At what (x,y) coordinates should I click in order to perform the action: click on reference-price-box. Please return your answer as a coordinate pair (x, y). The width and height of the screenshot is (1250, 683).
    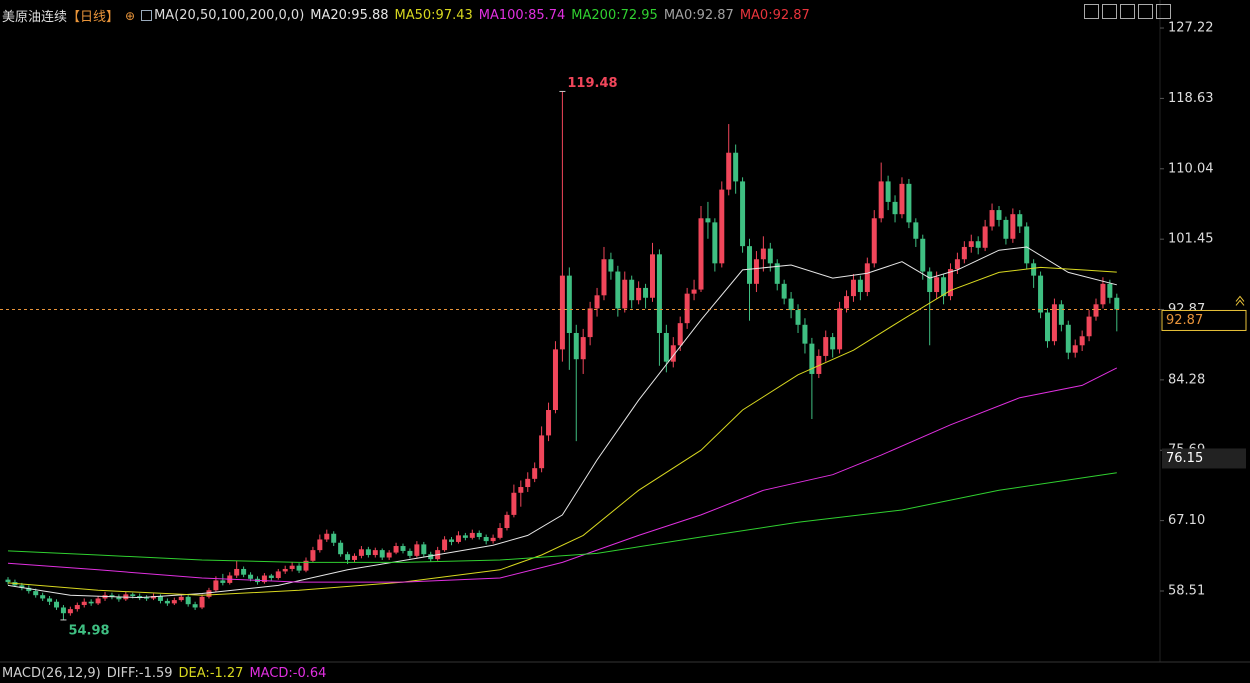
    Looking at the image, I should click on (1204, 458).